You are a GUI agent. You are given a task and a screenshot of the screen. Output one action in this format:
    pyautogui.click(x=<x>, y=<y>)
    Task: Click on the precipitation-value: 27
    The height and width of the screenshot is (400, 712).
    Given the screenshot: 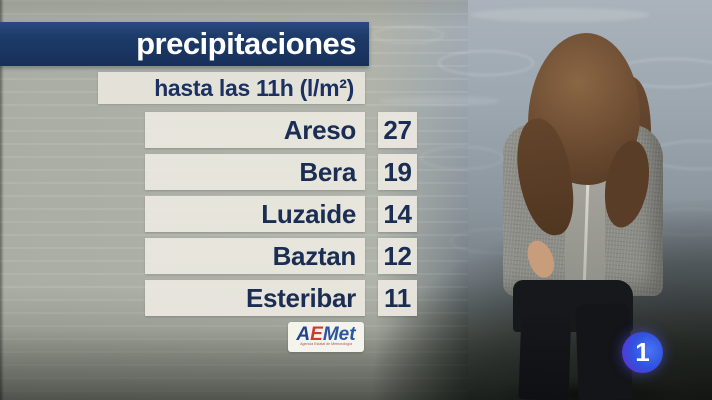 What is the action you would take?
    pyautogui.click(x=397, y=129)
    